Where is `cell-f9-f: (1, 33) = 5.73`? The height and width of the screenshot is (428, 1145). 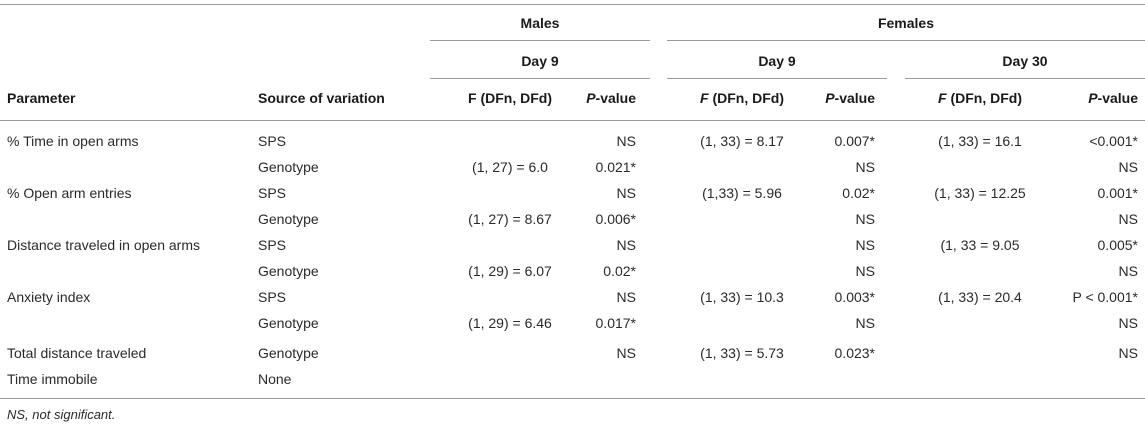 cell-f9-f: (1, 33) = 5.73 is located at coordinates (742, 353).